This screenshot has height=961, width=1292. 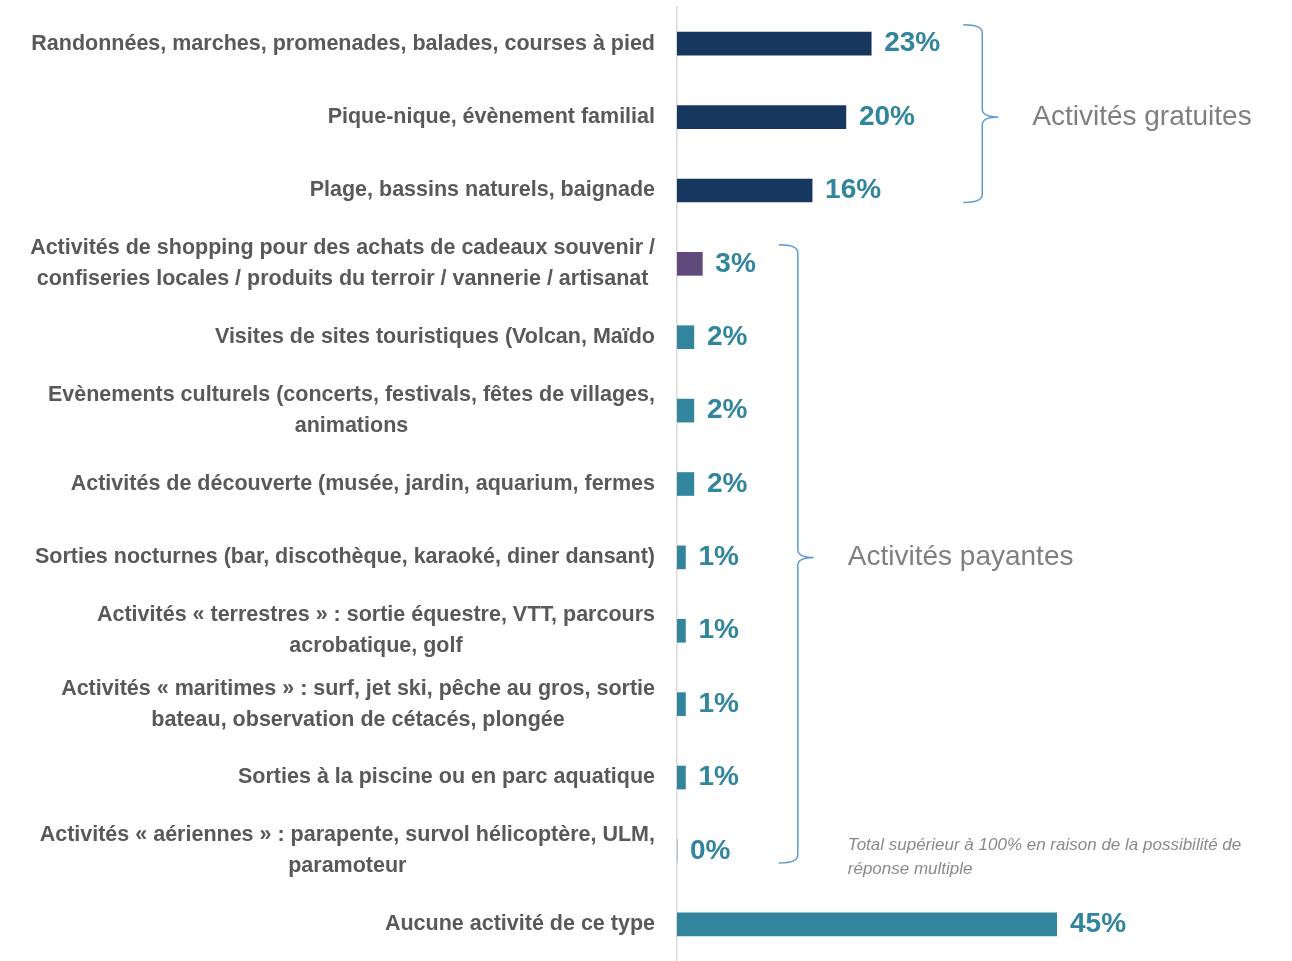 What do you see at coordinates (520, 923) in the screenshot?
I see `y-tick-label: Aucune activité de ce type` at bounding box center [520, 923].